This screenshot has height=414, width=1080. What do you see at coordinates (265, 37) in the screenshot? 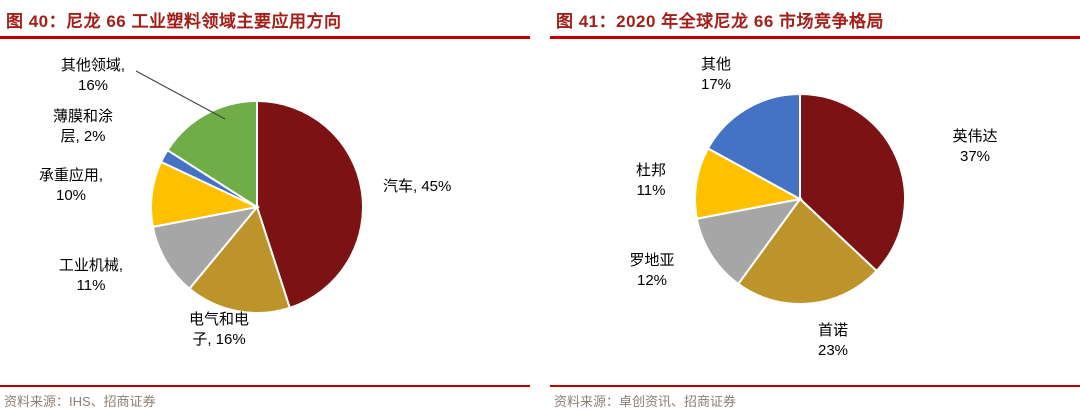
I see `figure-40-title-rule` at bounding box center [265, 37].